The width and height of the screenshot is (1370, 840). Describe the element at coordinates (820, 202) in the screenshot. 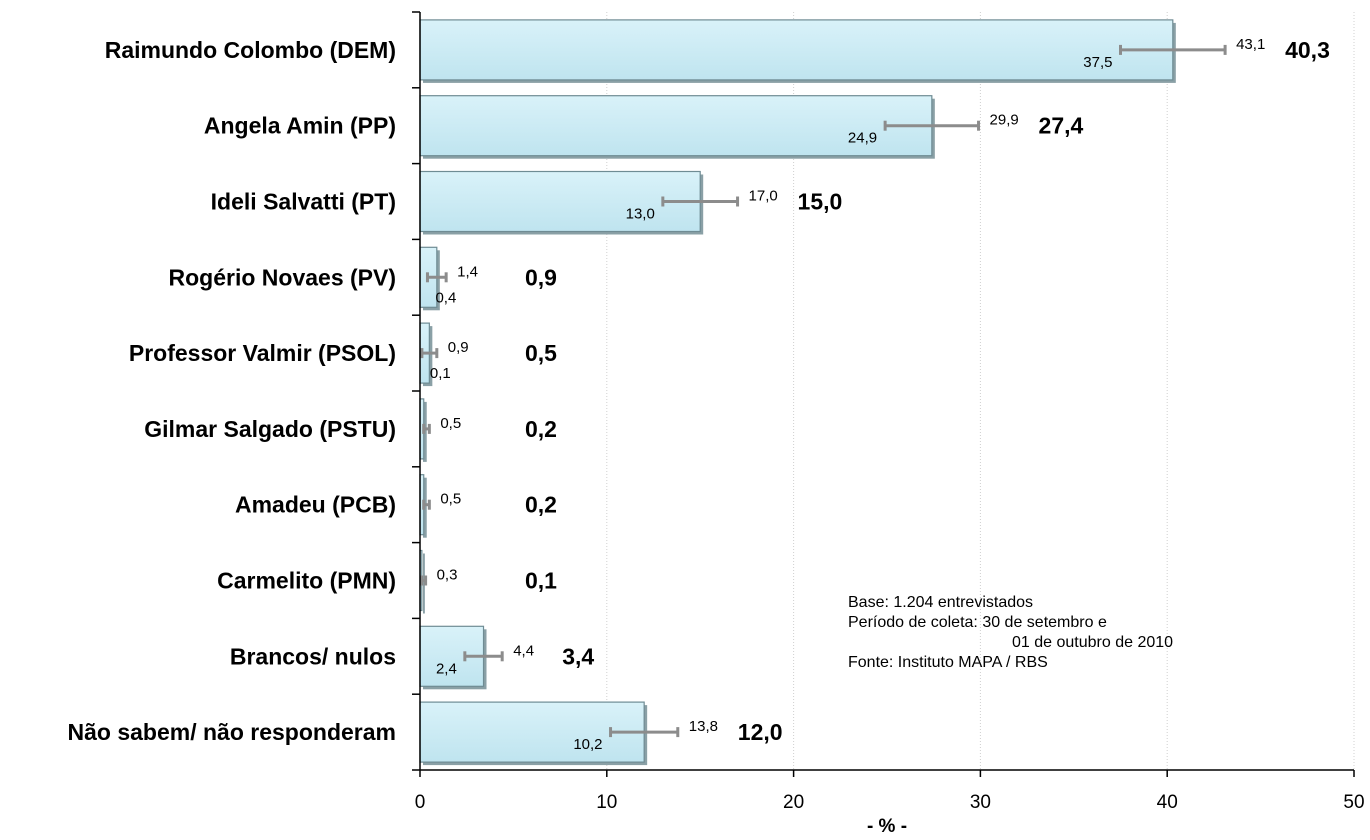

I see `value-label: 15,0` at that location.